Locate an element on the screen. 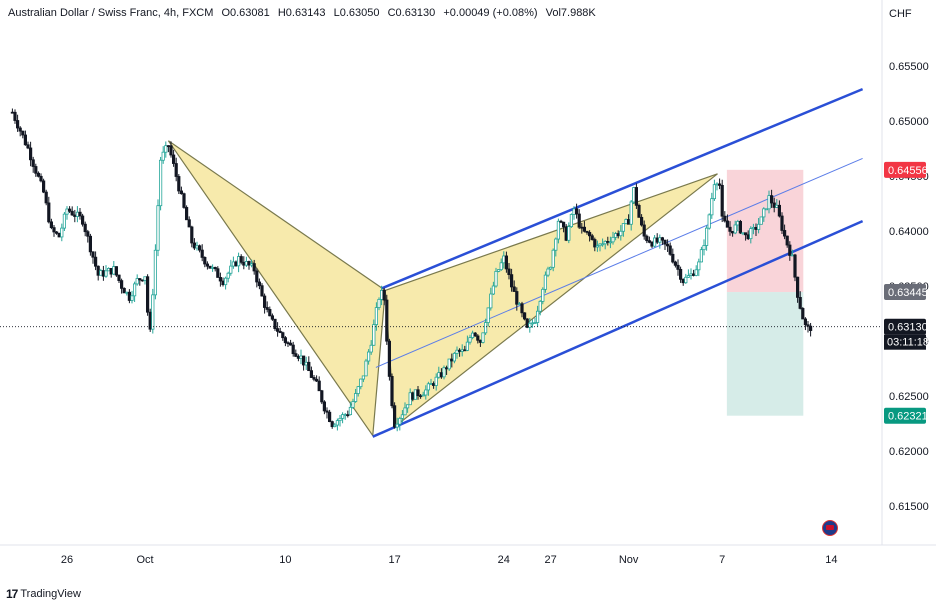  brand-footer: 17 TradingView is located at coordinates (43, 594).